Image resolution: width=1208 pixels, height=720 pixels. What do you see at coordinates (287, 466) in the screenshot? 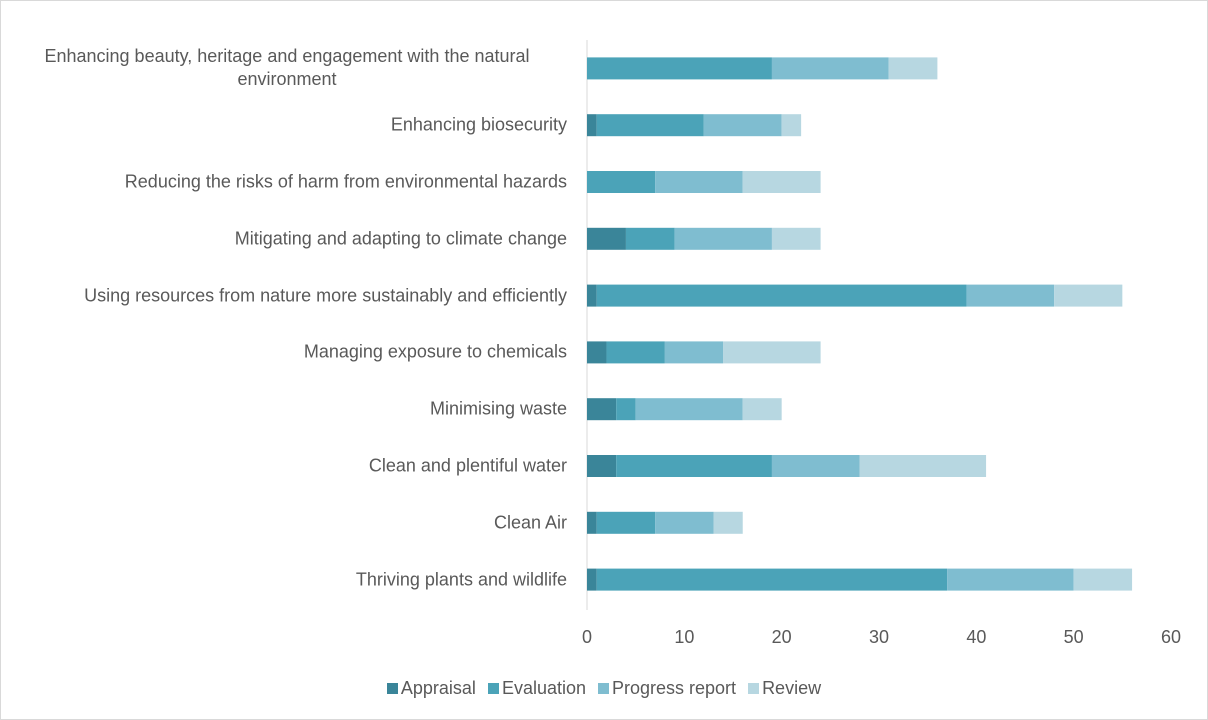
I see `category-label: Clean and plentiful water` at bounding box center [287, 466].